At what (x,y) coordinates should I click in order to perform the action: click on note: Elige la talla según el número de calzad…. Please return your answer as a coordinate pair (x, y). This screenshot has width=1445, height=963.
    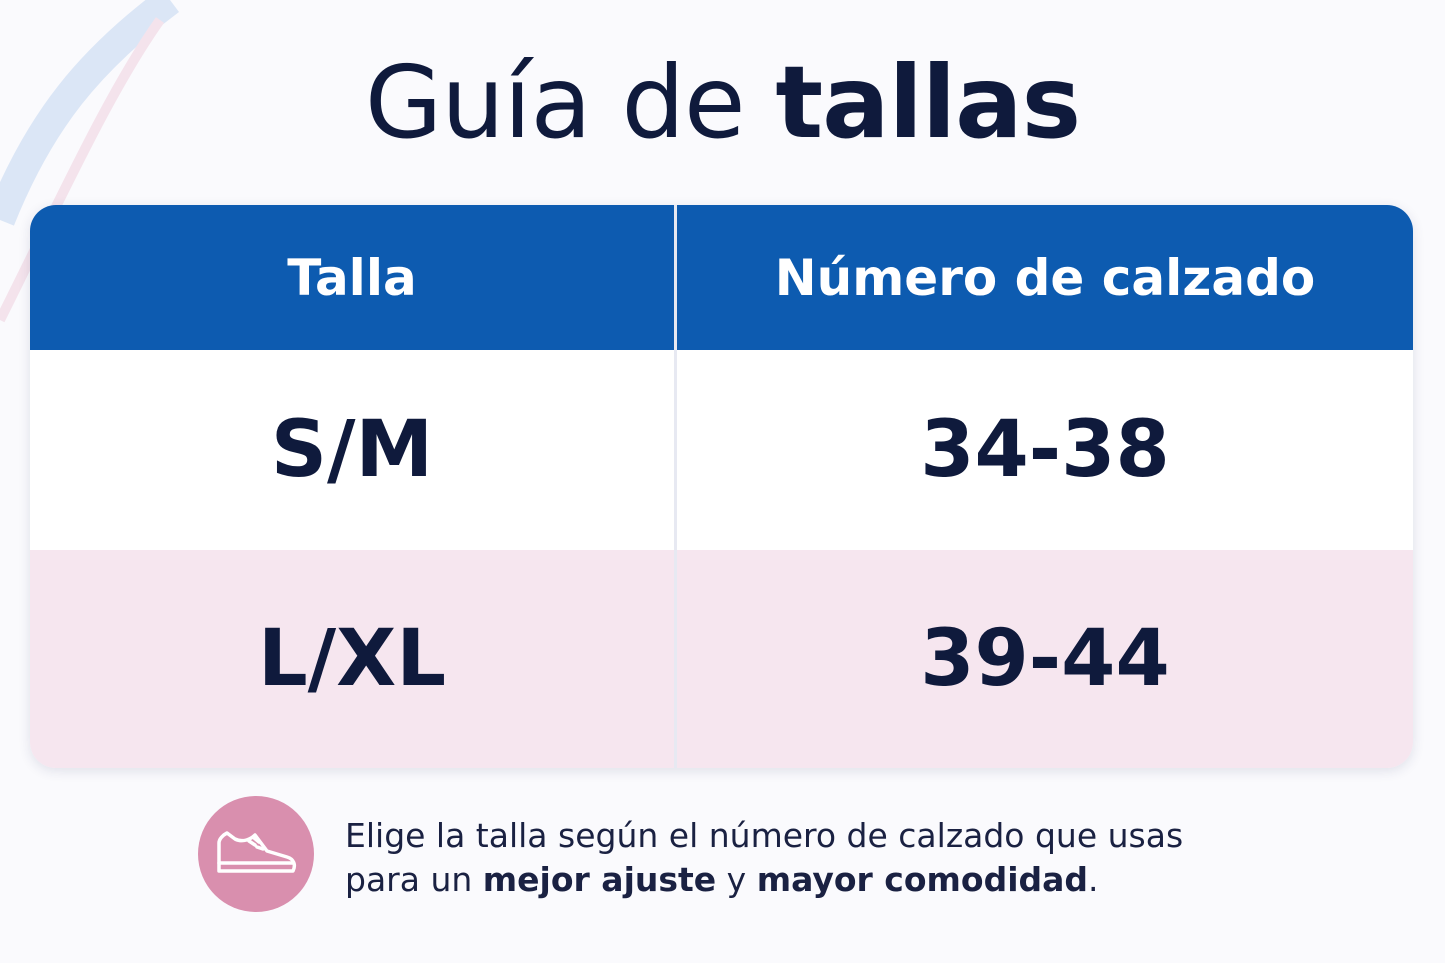
    Looking at the image, I should click on (764, 858).